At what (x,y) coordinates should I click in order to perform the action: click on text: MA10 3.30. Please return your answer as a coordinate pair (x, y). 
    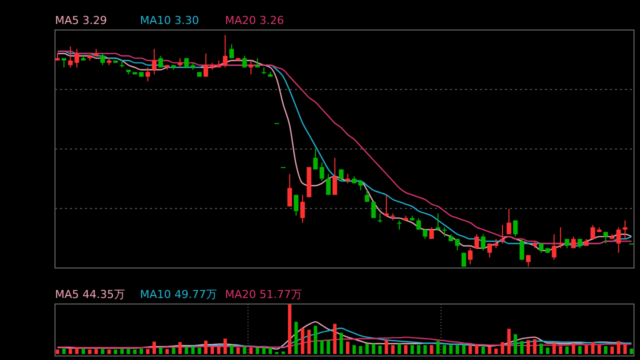
    Looking at the image, I should click on (170, 20).